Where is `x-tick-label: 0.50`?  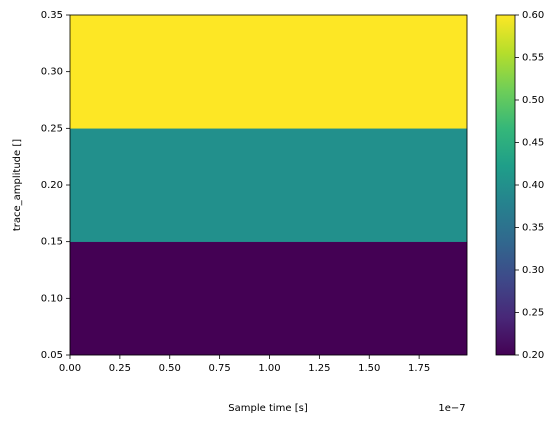 x-tick-label: 0.50 is located at coordinates (170, 368).